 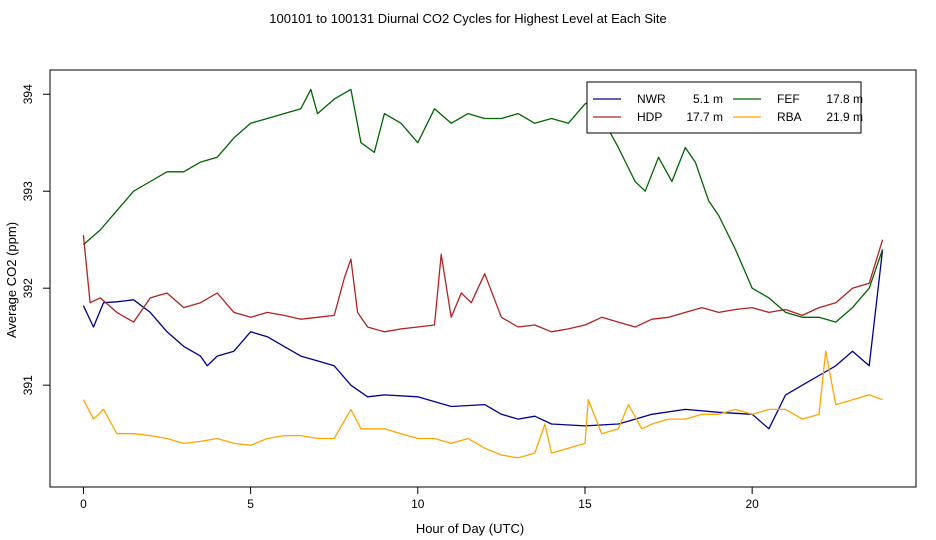 I want to click on x-axis-label: Hour of Day (UTC), so click(x=470, y=528).